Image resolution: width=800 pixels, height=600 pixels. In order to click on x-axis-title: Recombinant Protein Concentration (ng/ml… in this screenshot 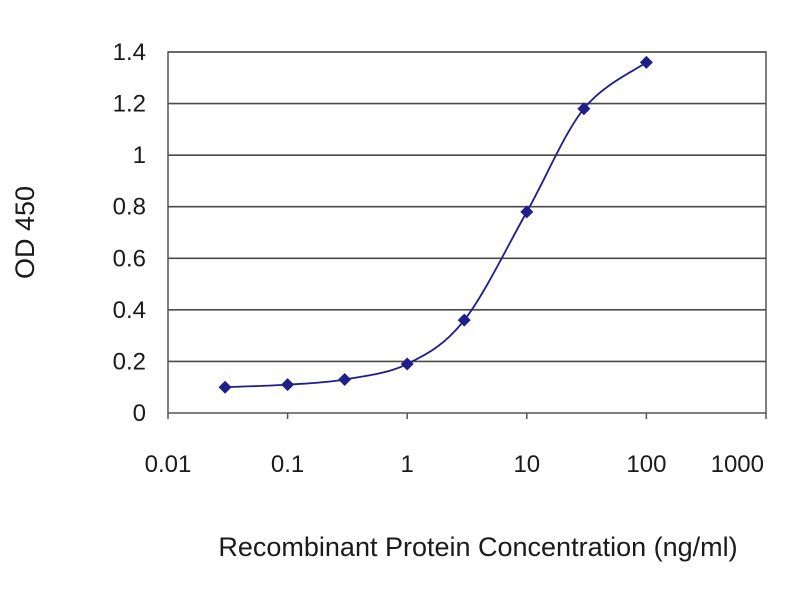, I will do `click(477, 547)`.